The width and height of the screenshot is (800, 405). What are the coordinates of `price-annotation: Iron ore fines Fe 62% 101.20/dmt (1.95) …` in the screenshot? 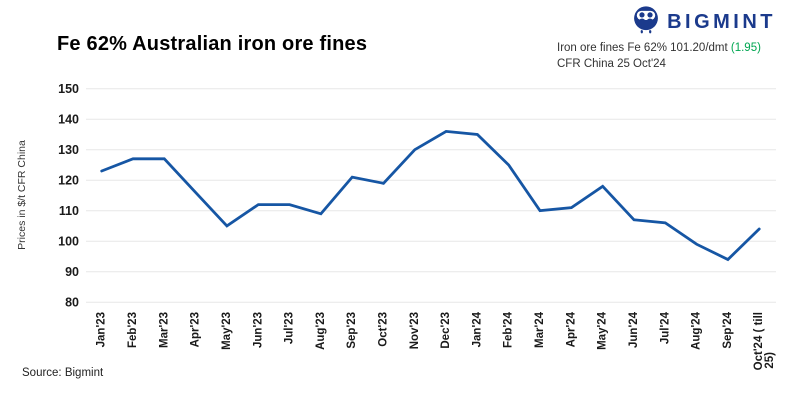 It's located at (659, 56).